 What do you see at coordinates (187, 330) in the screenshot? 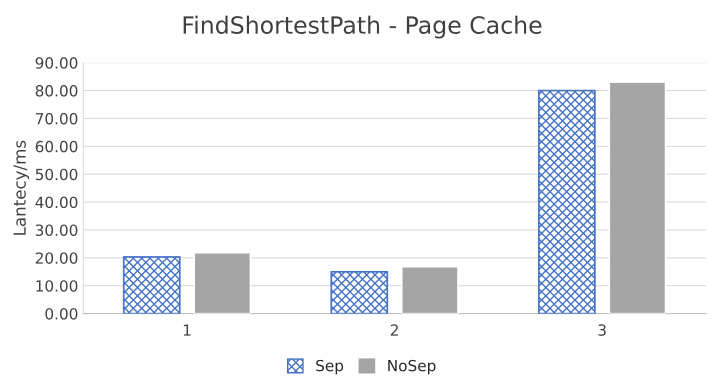
I see `x-tick-label: 1` at bounding box center [187, 330].